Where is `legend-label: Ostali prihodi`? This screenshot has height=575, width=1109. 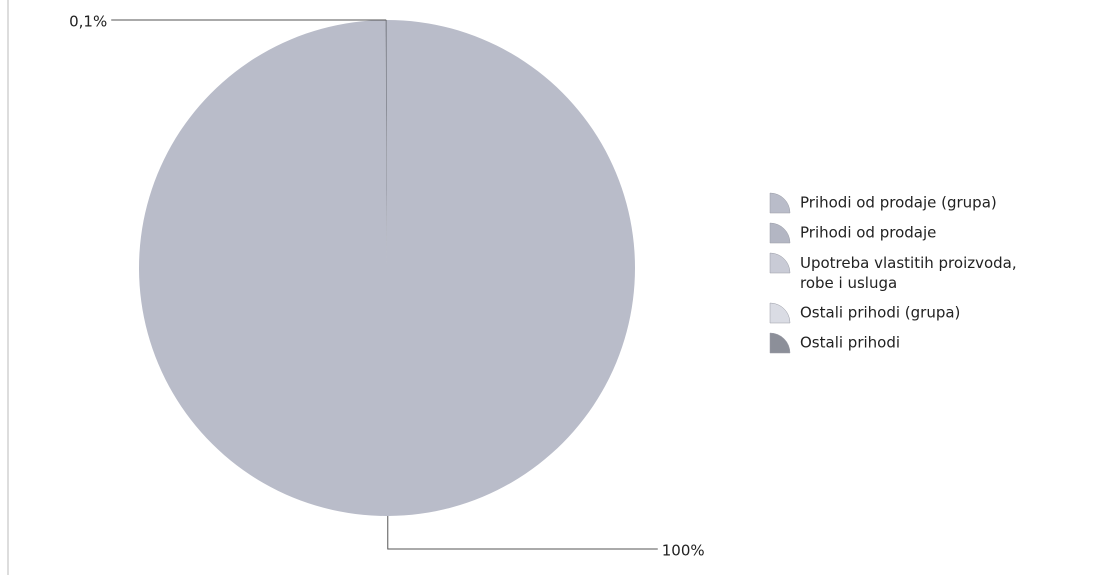 legend-label: Ostali prihodi is located at coordinates (850, 343).